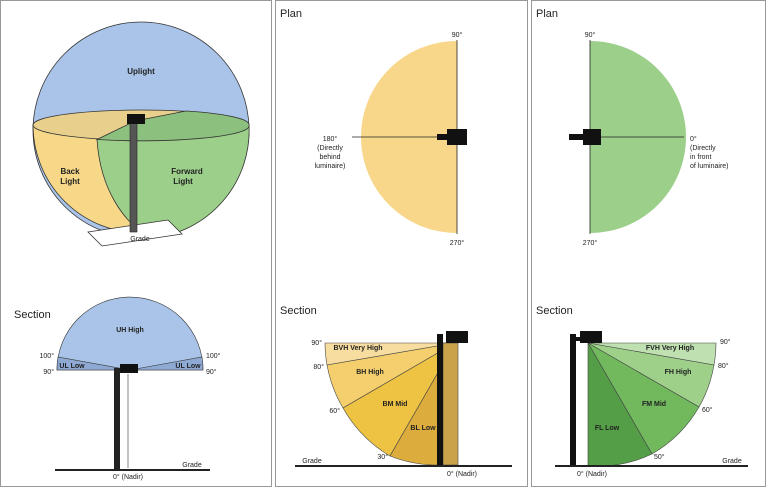 Image resolution: width=768 pixels, height=488 pixels. I want to click on zone-label: FM Mid, so click(654, 404).